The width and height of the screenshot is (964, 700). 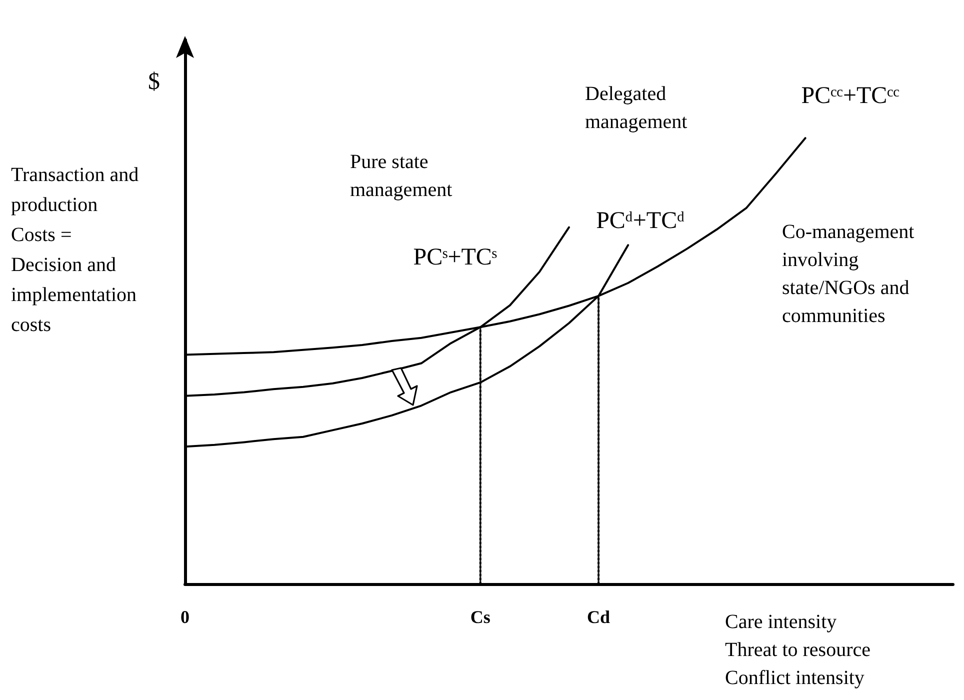 What do you see at coordinates (480, 617) in the screenshot?
I see `x-tick-label: Cs` at bounding box center [480, 617].